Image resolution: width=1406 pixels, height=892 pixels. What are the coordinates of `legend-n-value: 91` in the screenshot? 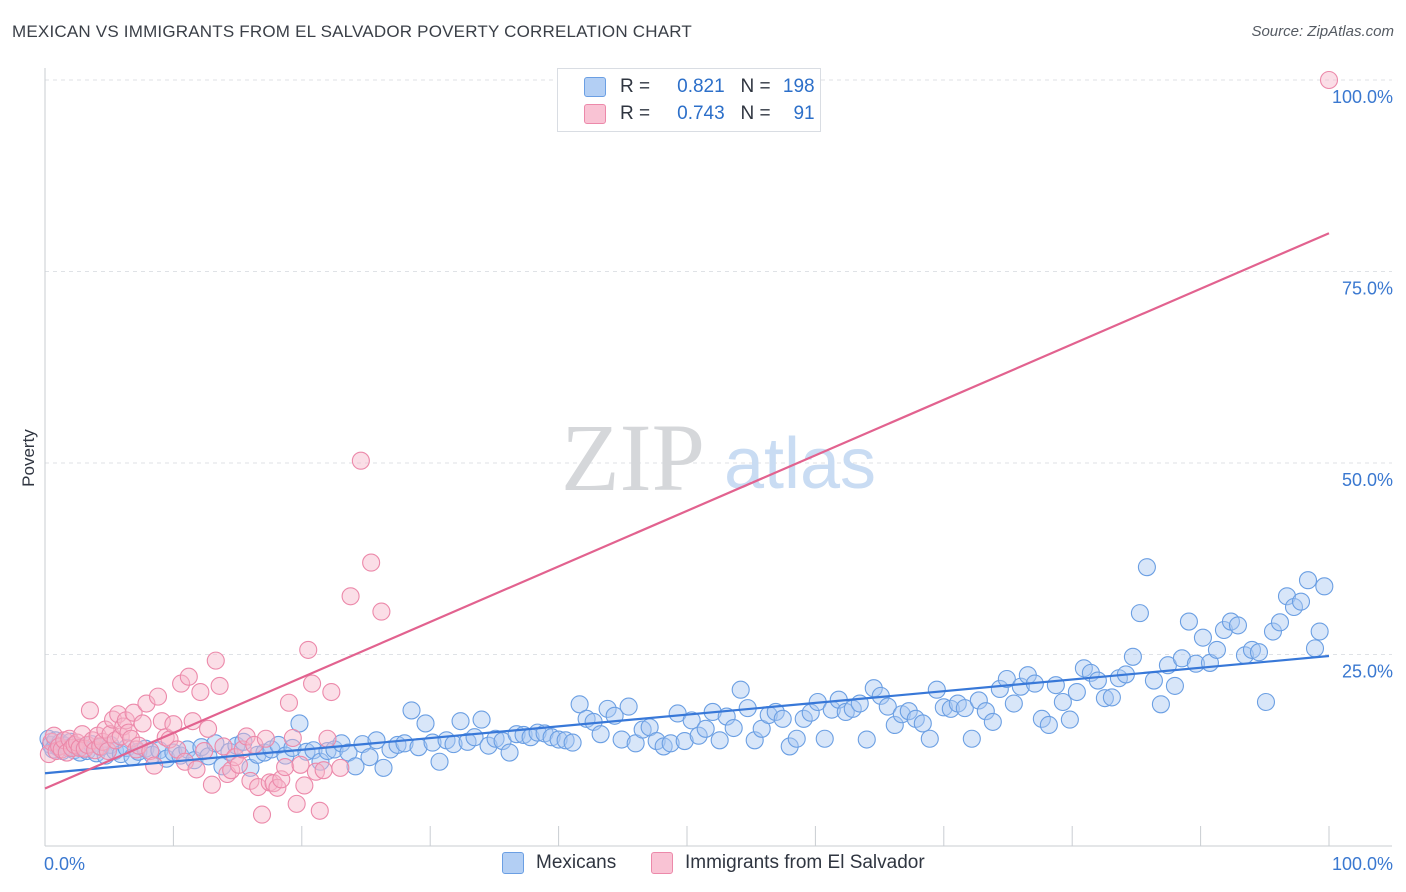 It's located at (804, 113).